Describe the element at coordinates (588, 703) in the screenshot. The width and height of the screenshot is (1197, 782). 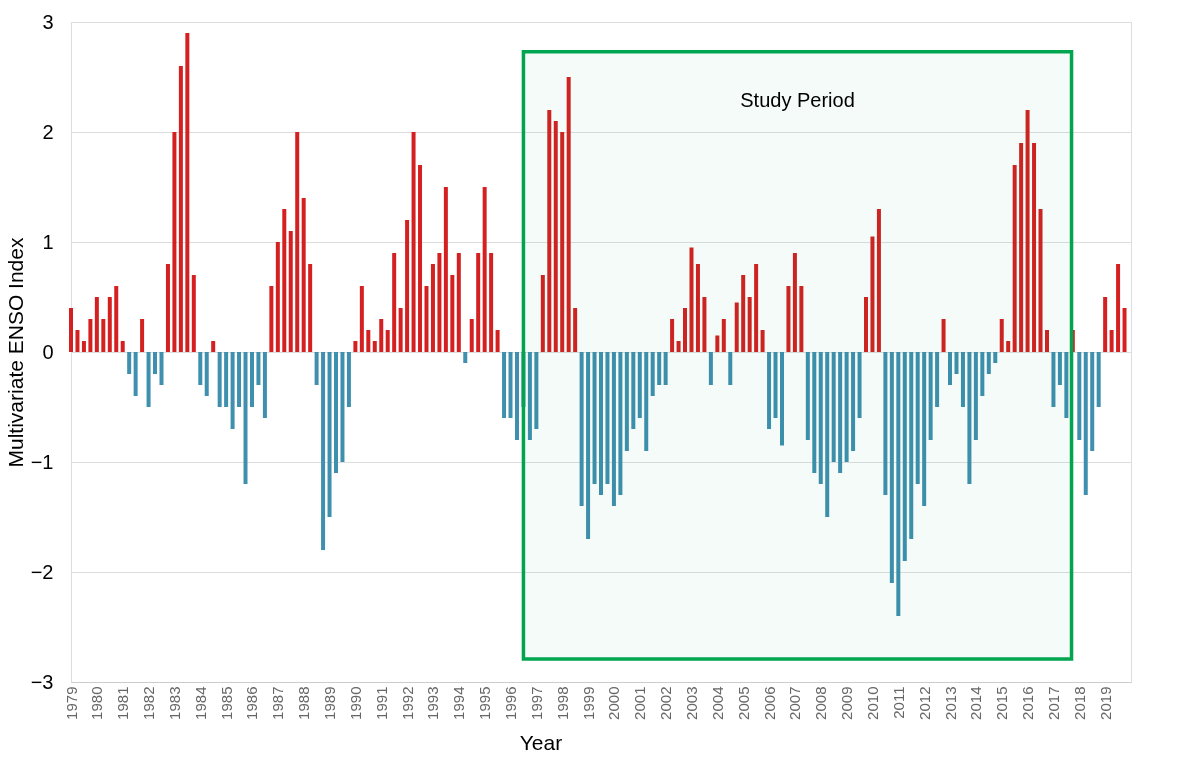
I see `x-tick-label: 1999` at that location.